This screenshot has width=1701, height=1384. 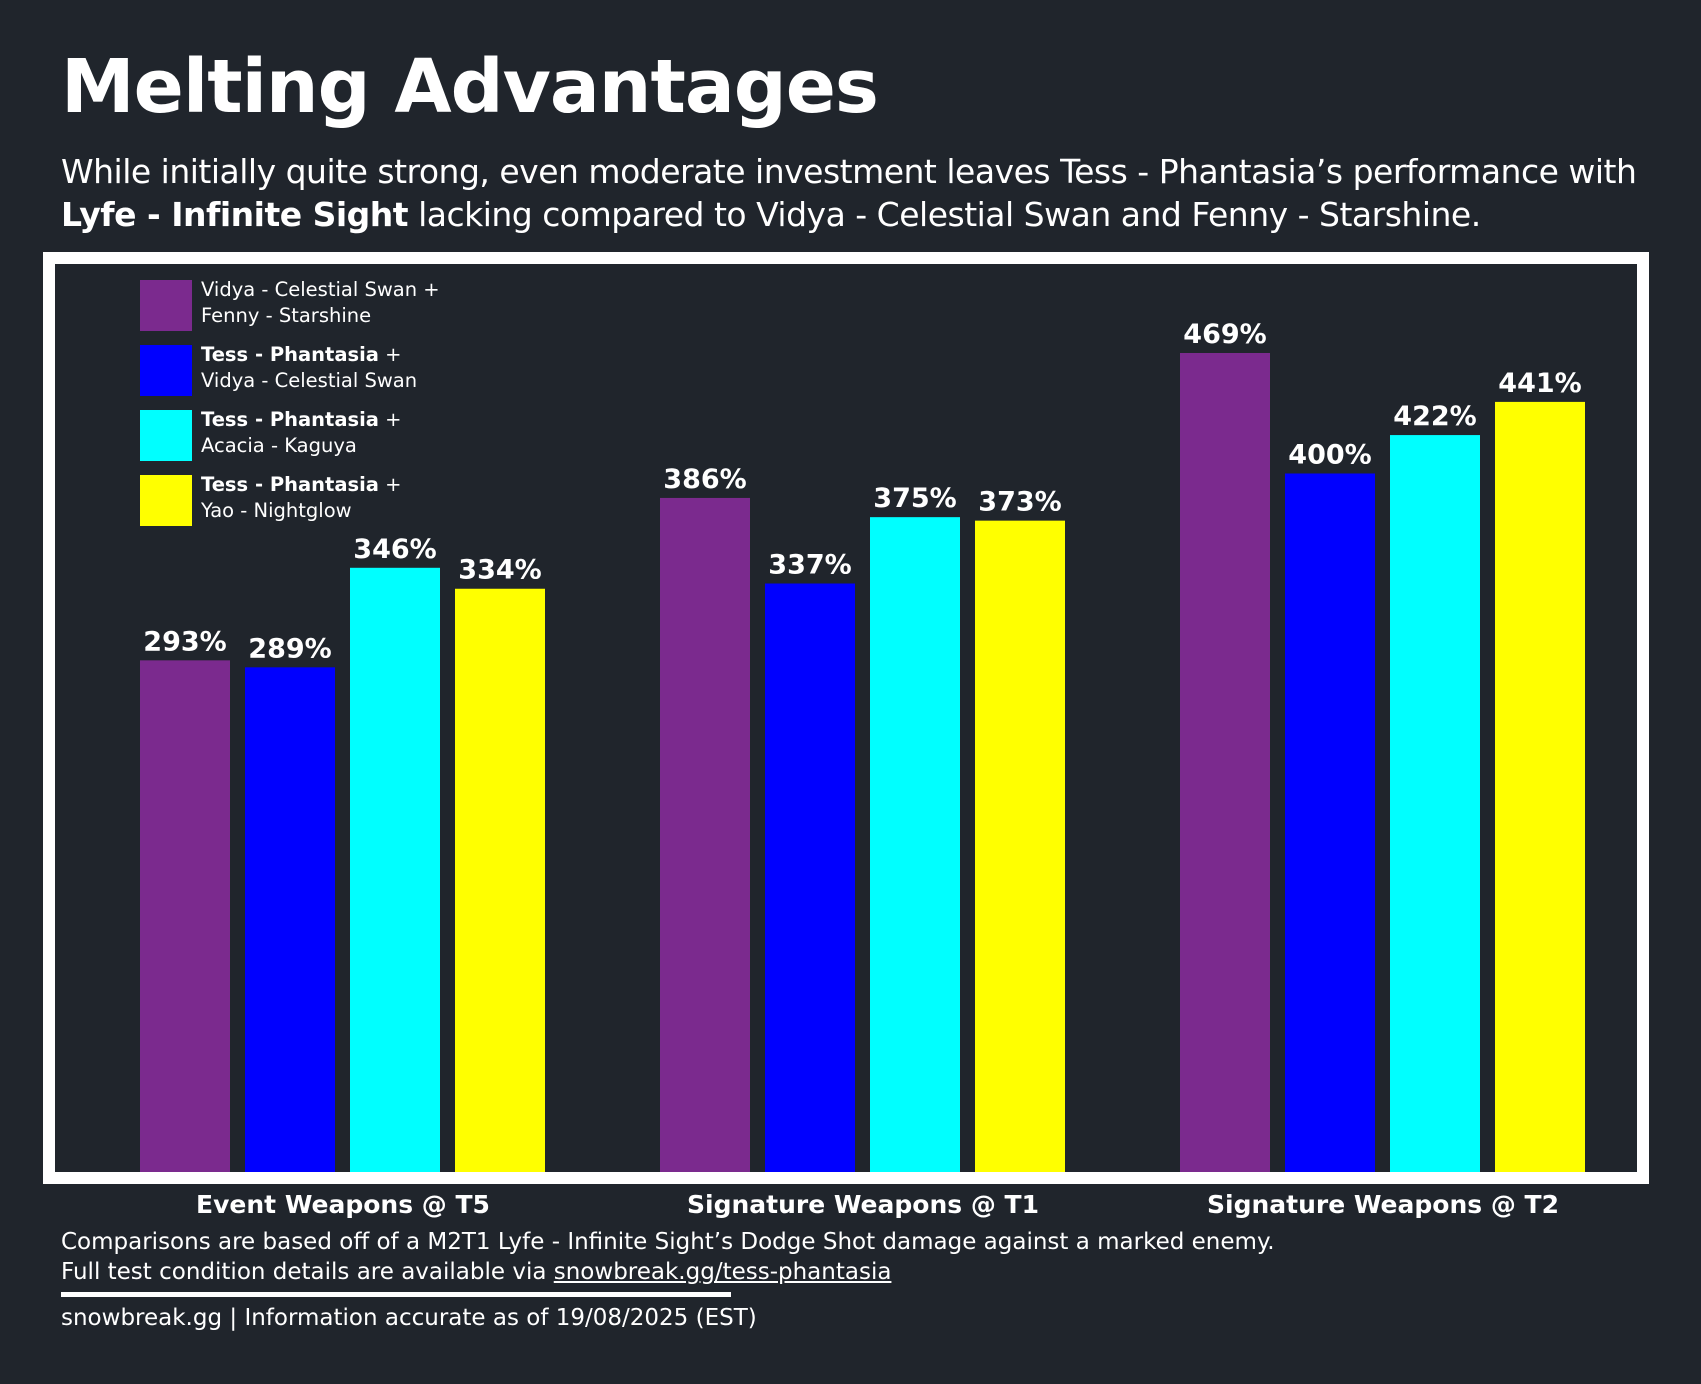 I want to click on legend-label-line-2: Vidya - Celestial Swan, so click(x=309, y=380).